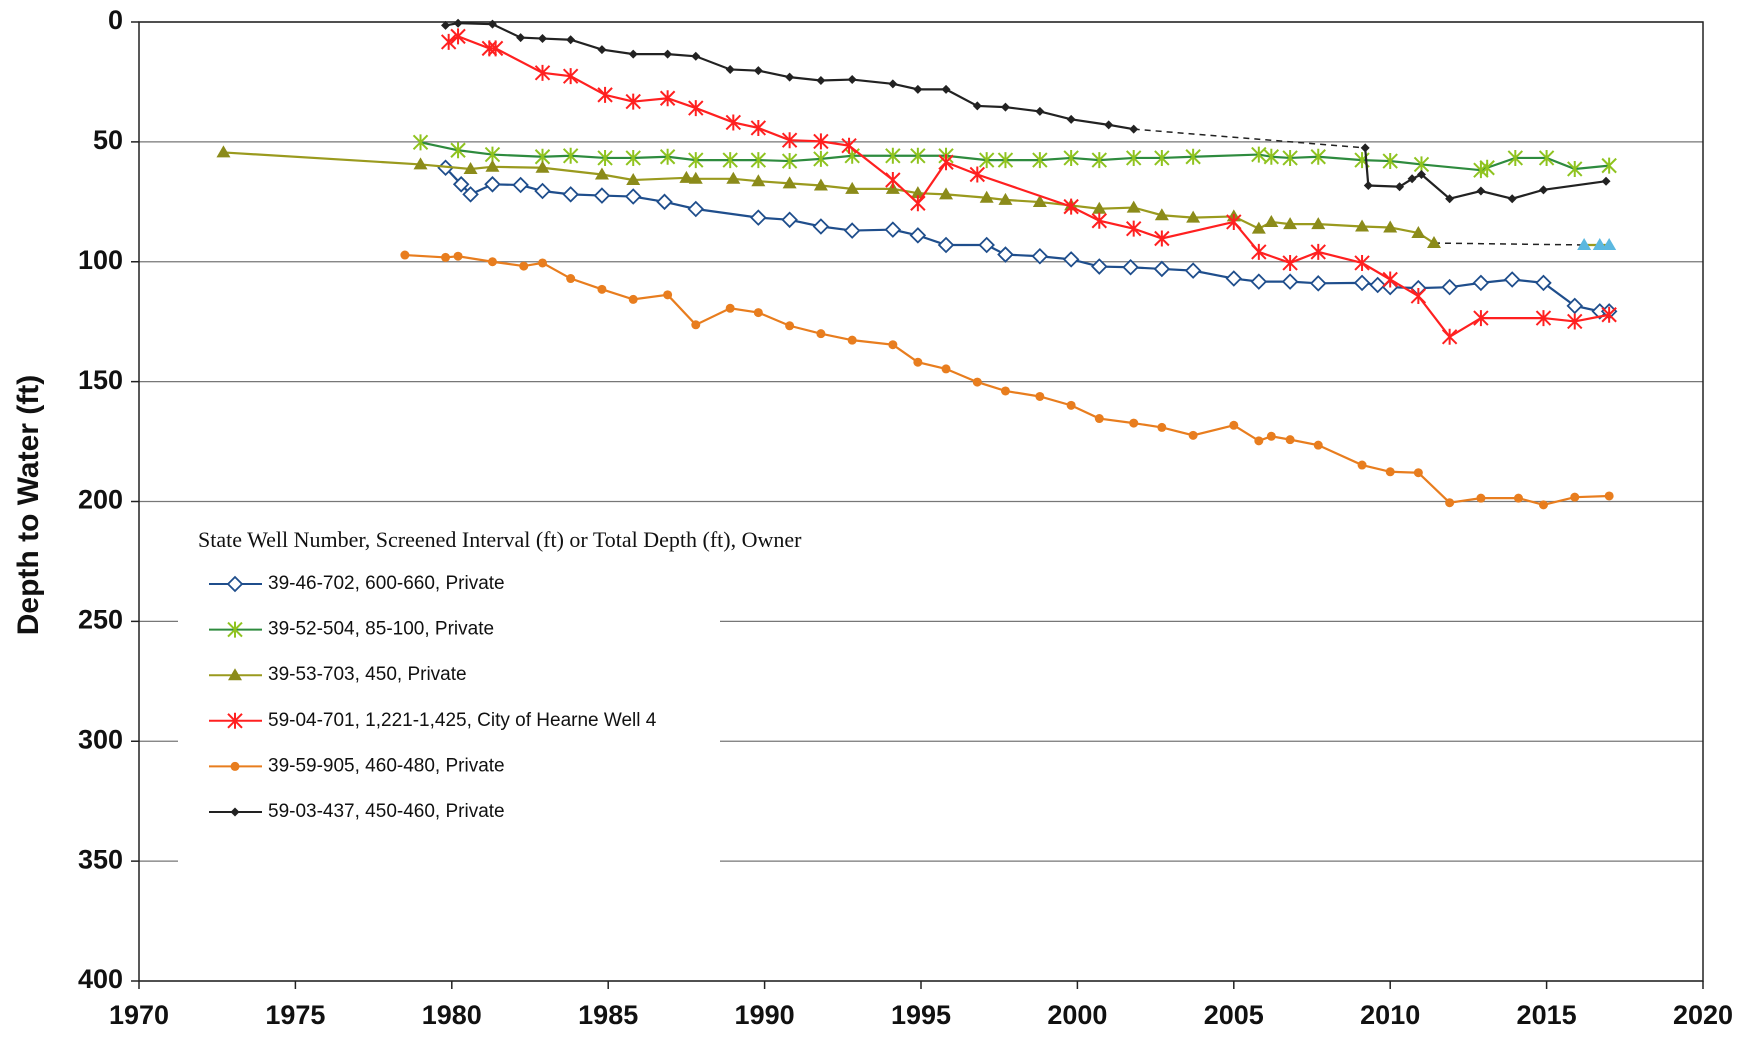  I want to click on y-tick-label: 50, so click(108, 140).